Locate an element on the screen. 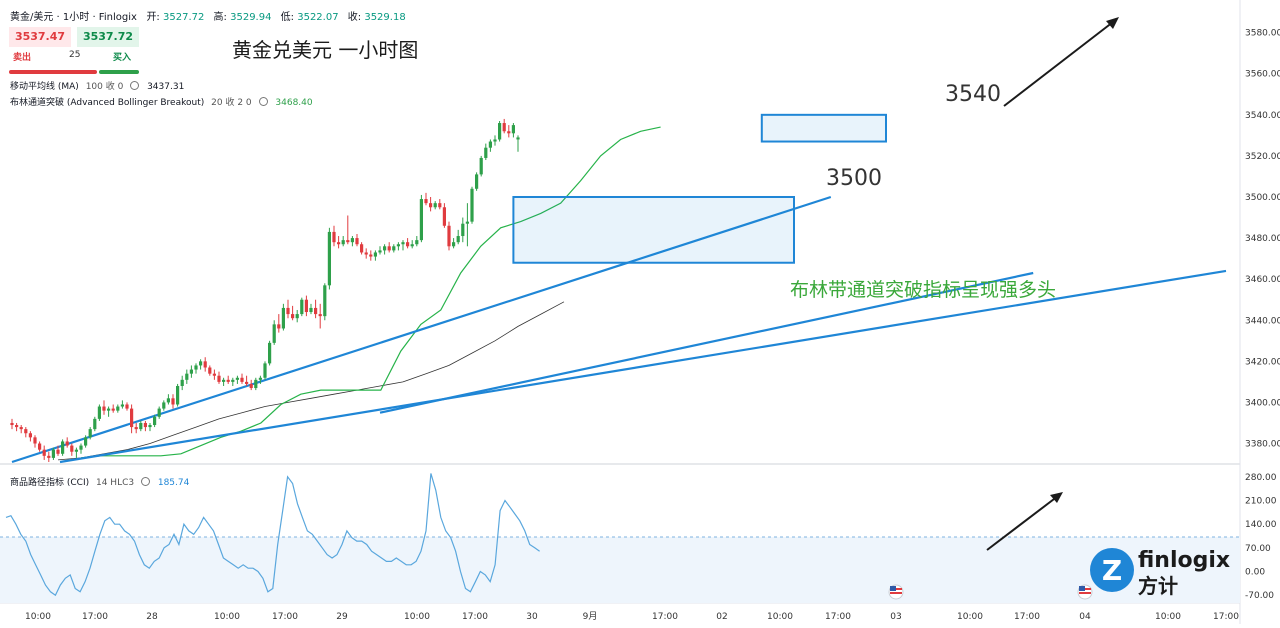 Image resolution: width=1280 pixels, height=628 pixels. cci-legend: 商品路径指标 (CCI) 14 HLC3 185.74 is located at coordinates (99, 481).